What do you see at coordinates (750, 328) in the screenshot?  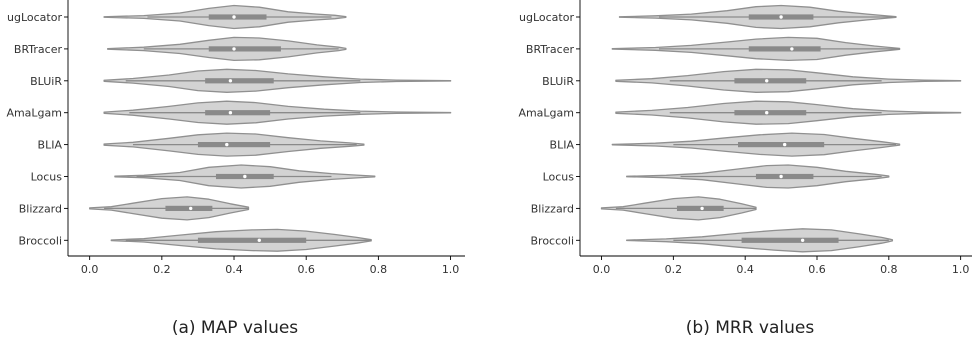 I see `figure-caption: (b) MRR values` at bounding box center [750, 328].